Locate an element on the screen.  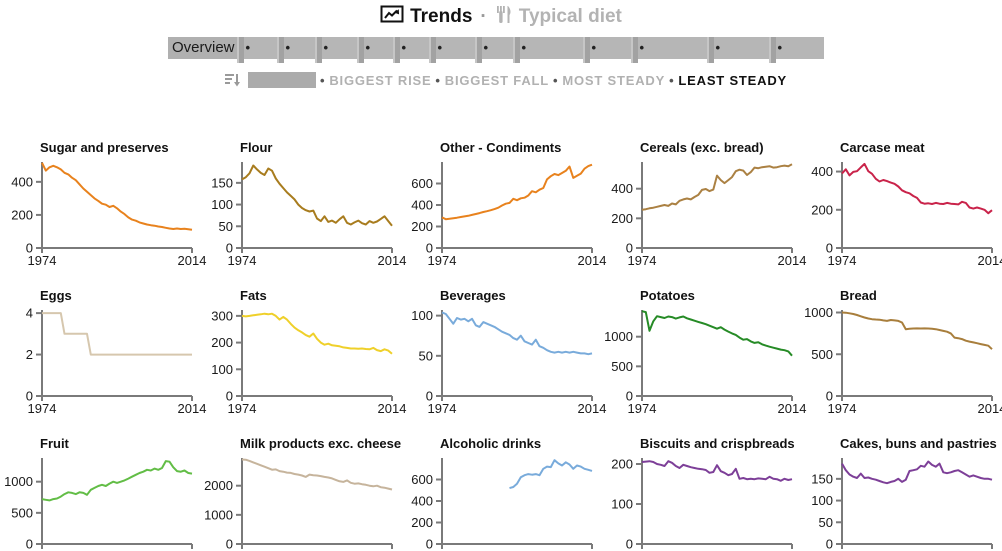
sort-option-biggest-rise: BIGGEST RISE is located at coordinates (380, 80).